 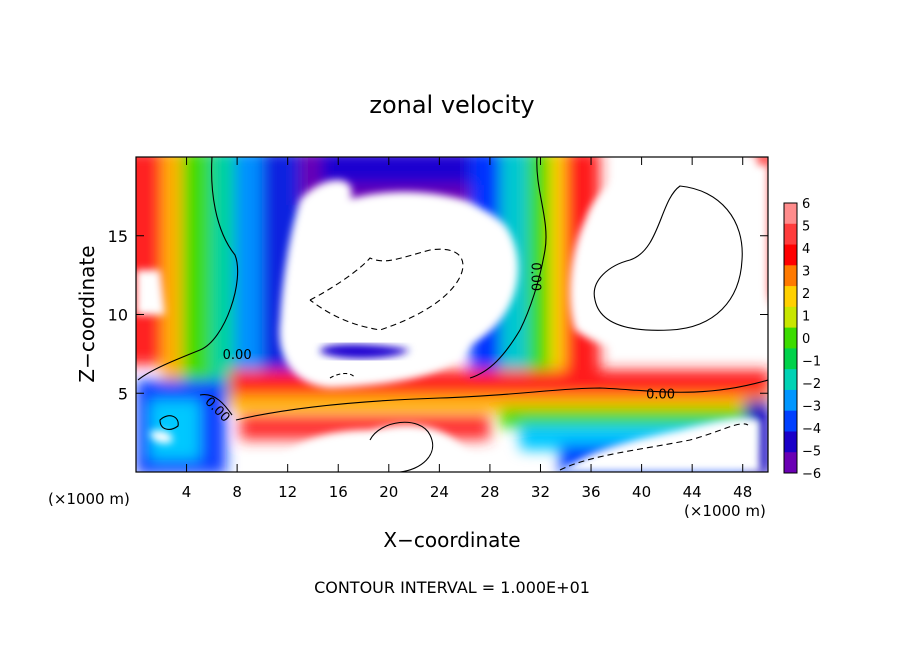 I want to click on field-band-left-orange, so click(x=173, y=268).